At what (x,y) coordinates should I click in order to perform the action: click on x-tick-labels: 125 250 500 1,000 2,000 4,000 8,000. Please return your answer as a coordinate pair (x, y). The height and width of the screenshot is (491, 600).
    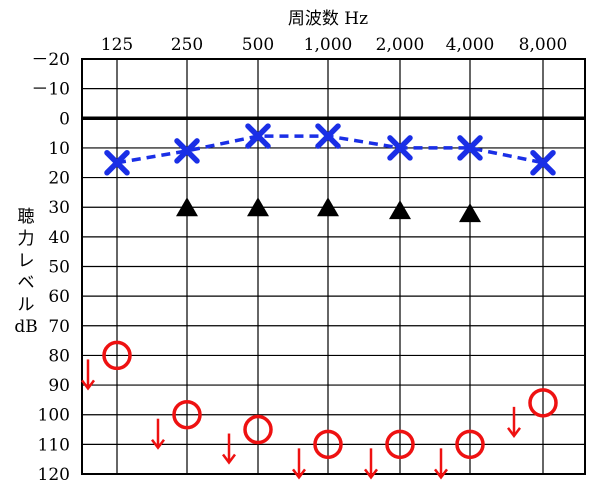
    Looking at the image, I should click on (334, 45).